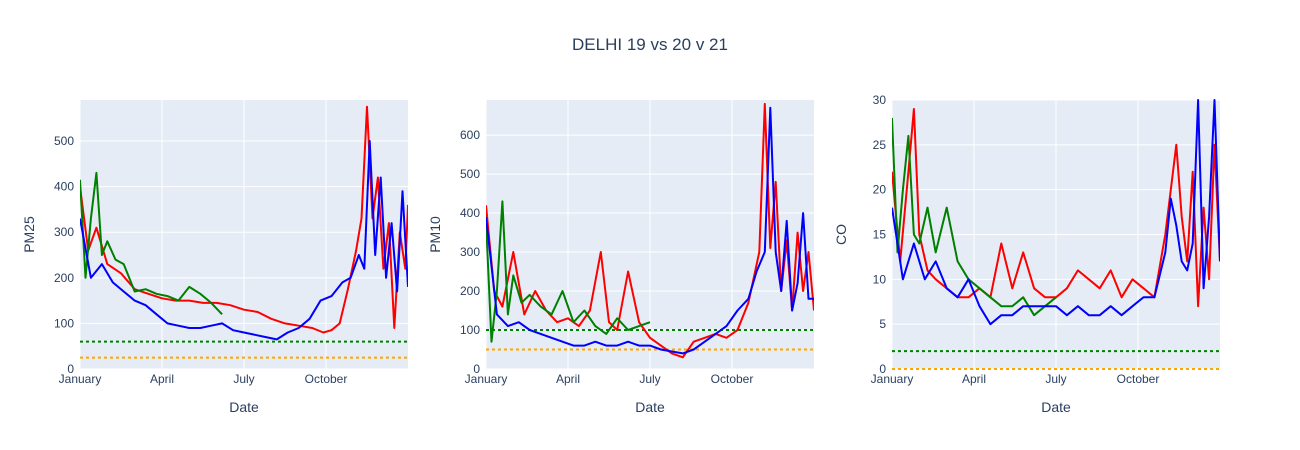  I want to click on y-tick-label: 600, so click(470, 135).